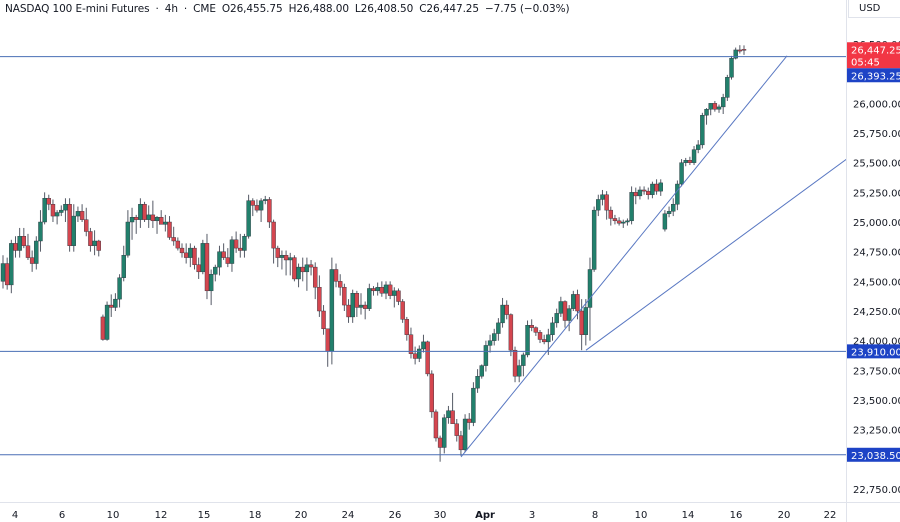  I want to click on symbol-name: NASDAQ 100 E-mini Futures, so click(77, 9).